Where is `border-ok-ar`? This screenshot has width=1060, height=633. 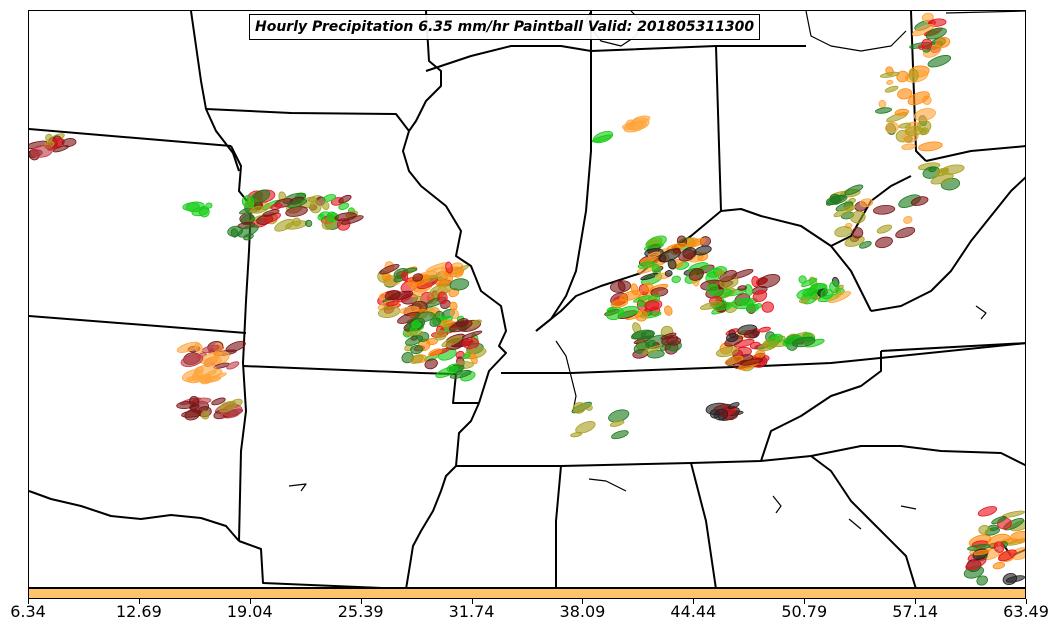
border-ok-ar is located at coordinates (242, 452).